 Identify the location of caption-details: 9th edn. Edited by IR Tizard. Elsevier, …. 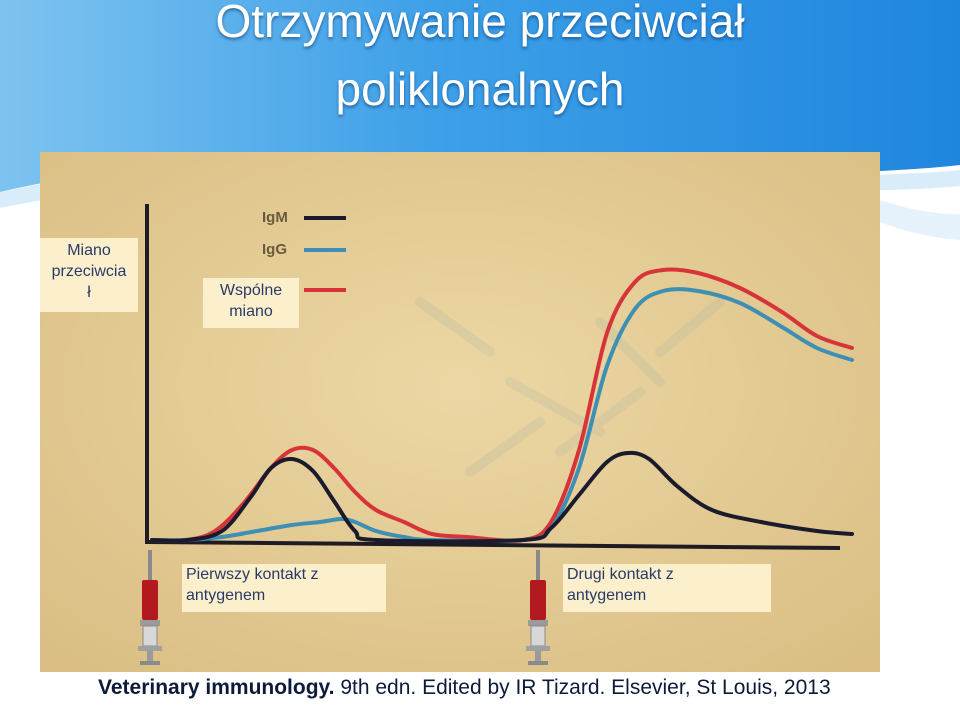
(582, 687).